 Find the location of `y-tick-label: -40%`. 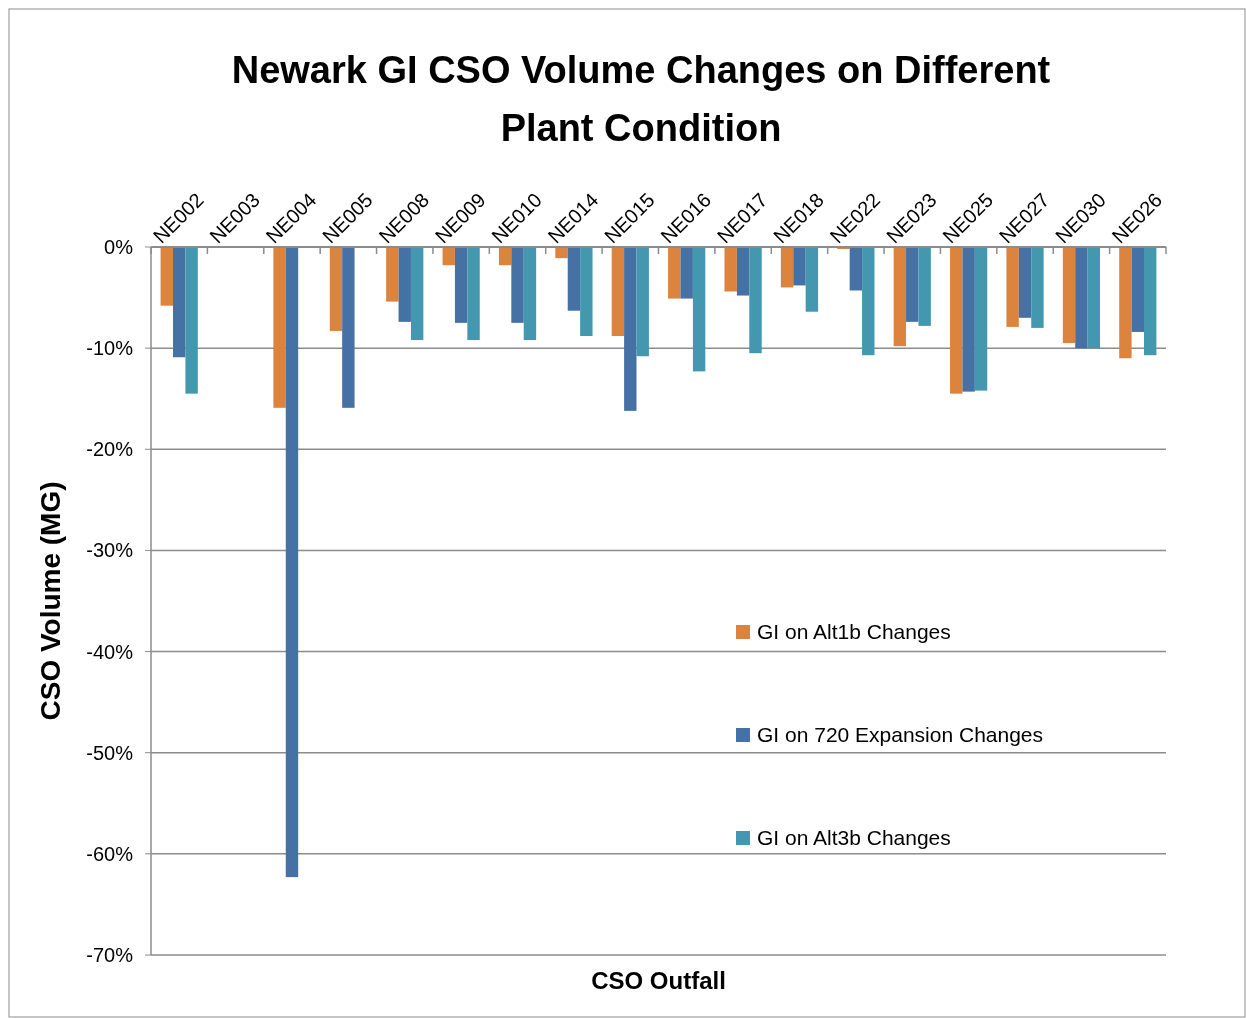

y-tick-label: -40% is located at coordinates (110, 651).